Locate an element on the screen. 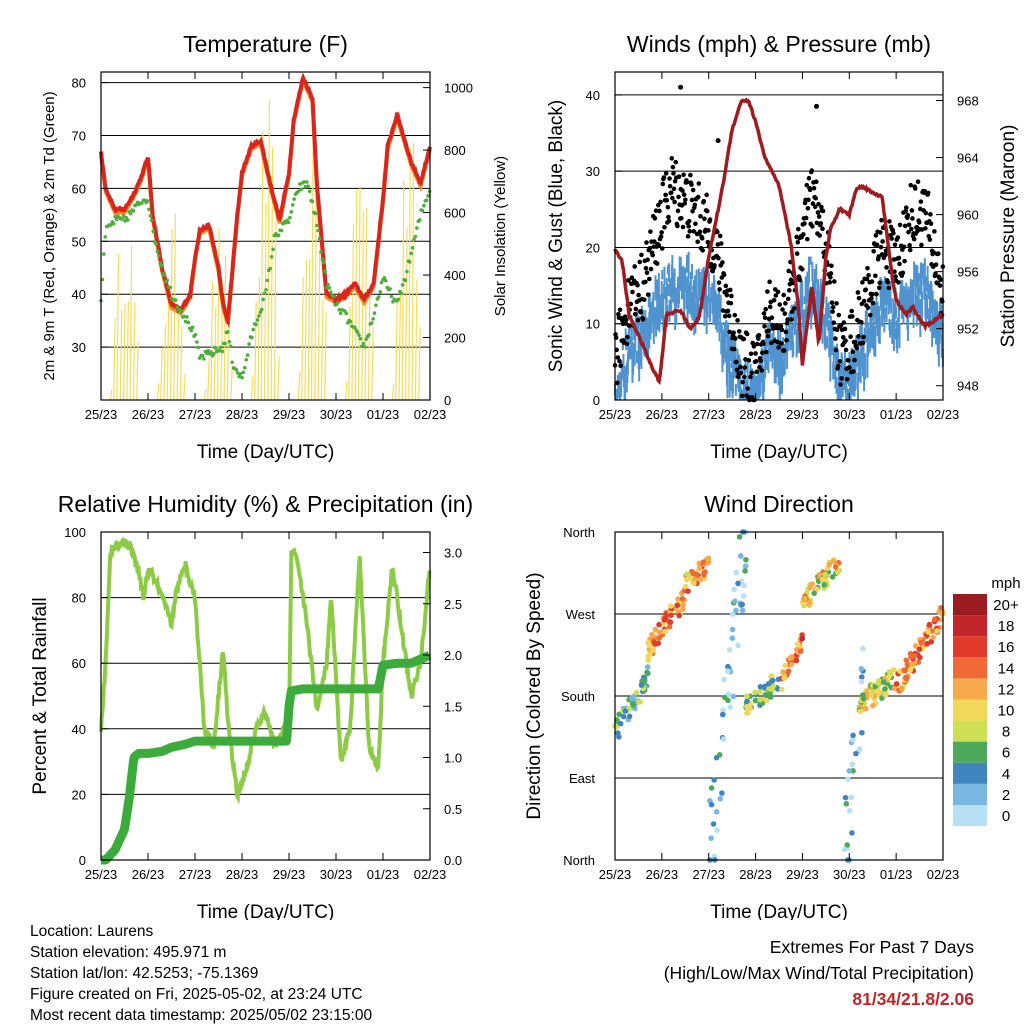 The image size is (1024, 1026). x-tick-label: 02/23 is located at coordinates (943, 414).